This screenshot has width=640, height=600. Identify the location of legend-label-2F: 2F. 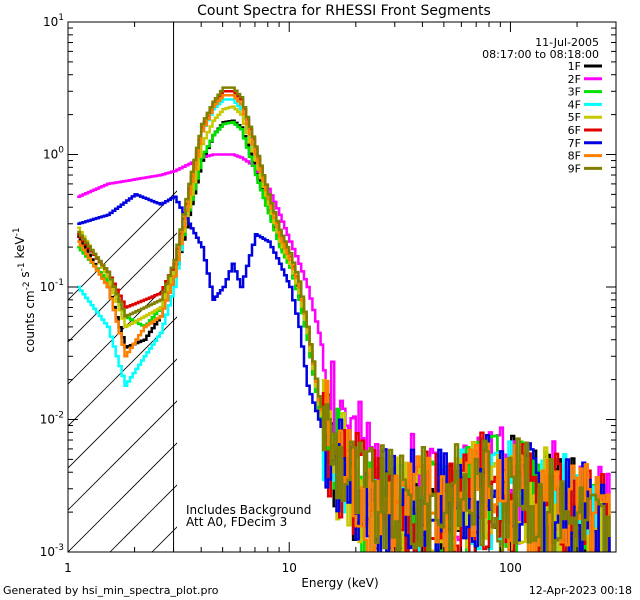
(574, 79).